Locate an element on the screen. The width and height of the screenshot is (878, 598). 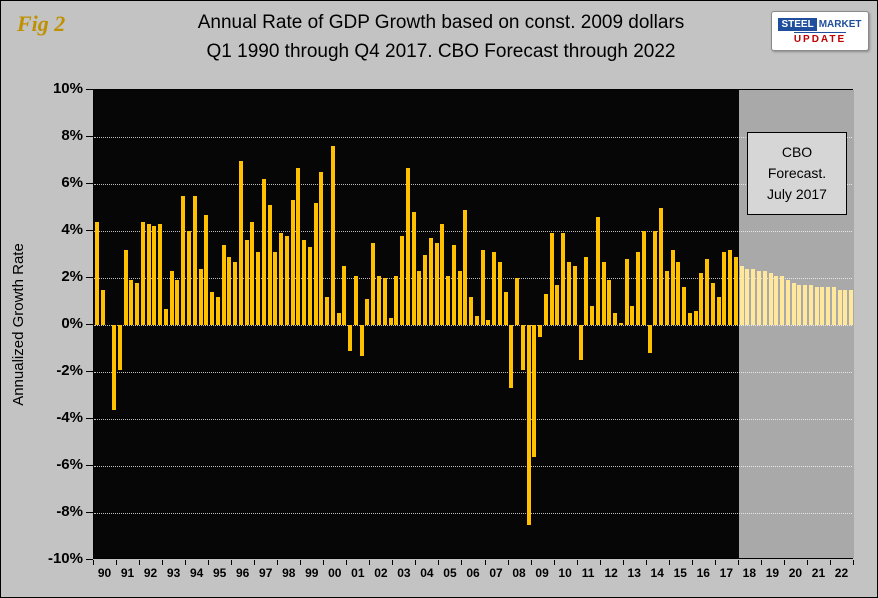
x-tick-label: 21 is located at coordinates (818, 573).